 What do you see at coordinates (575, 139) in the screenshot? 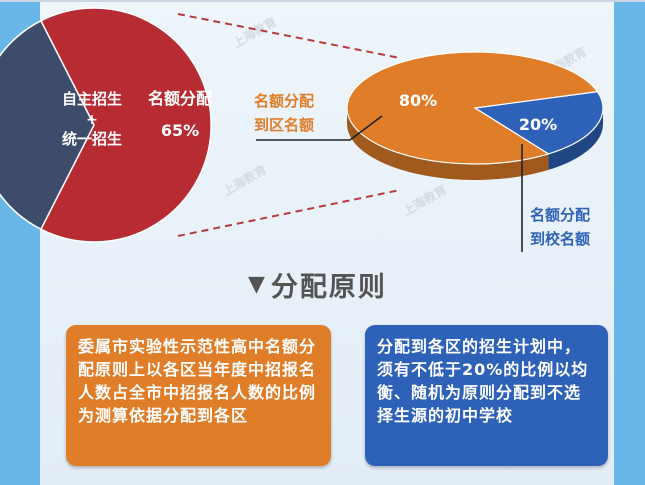
I see `pie2-edge-school` at bounding box center [575, 139].